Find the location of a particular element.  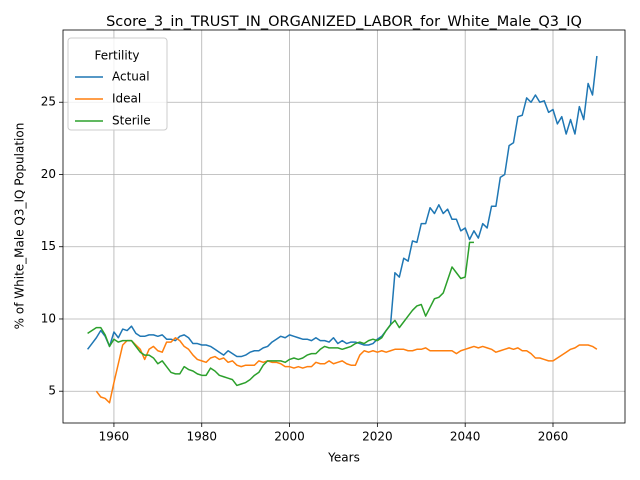

x-tick-label: 2020 is located at coordinates (377, 437).